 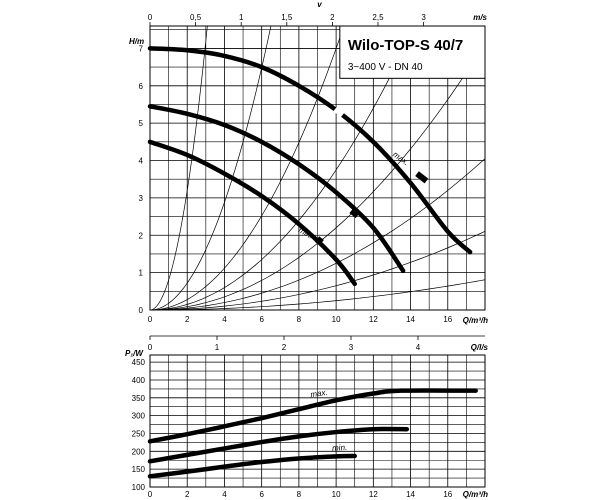 What do you see at coordinates (319, 241) in the screenshot?
I see `min-setting-marker` at bounding box center [319, 241].